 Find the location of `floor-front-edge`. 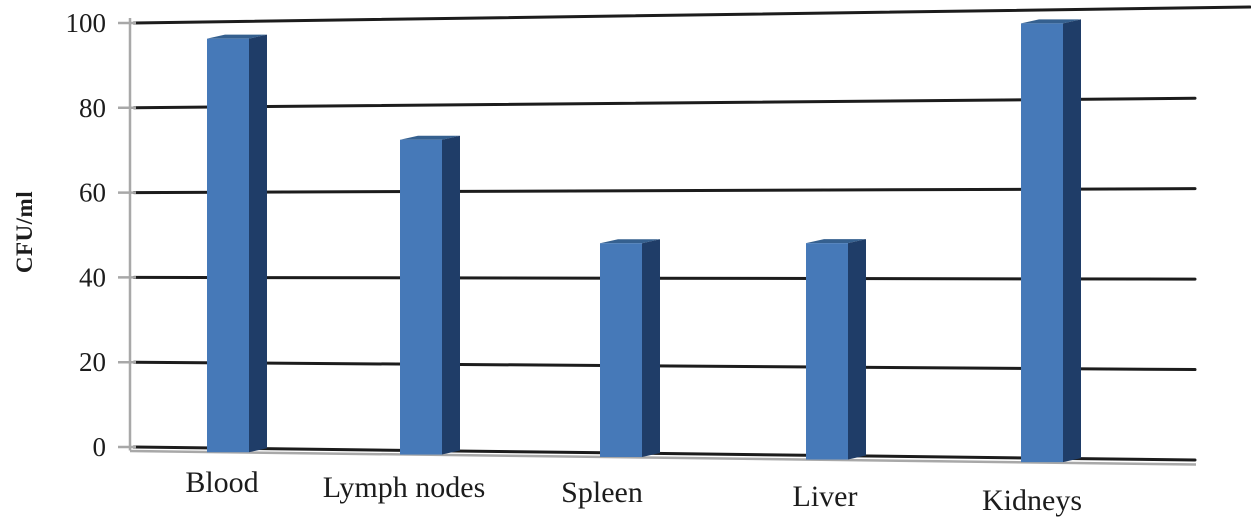

floor-front-edge is located at coordinates (663, 457).